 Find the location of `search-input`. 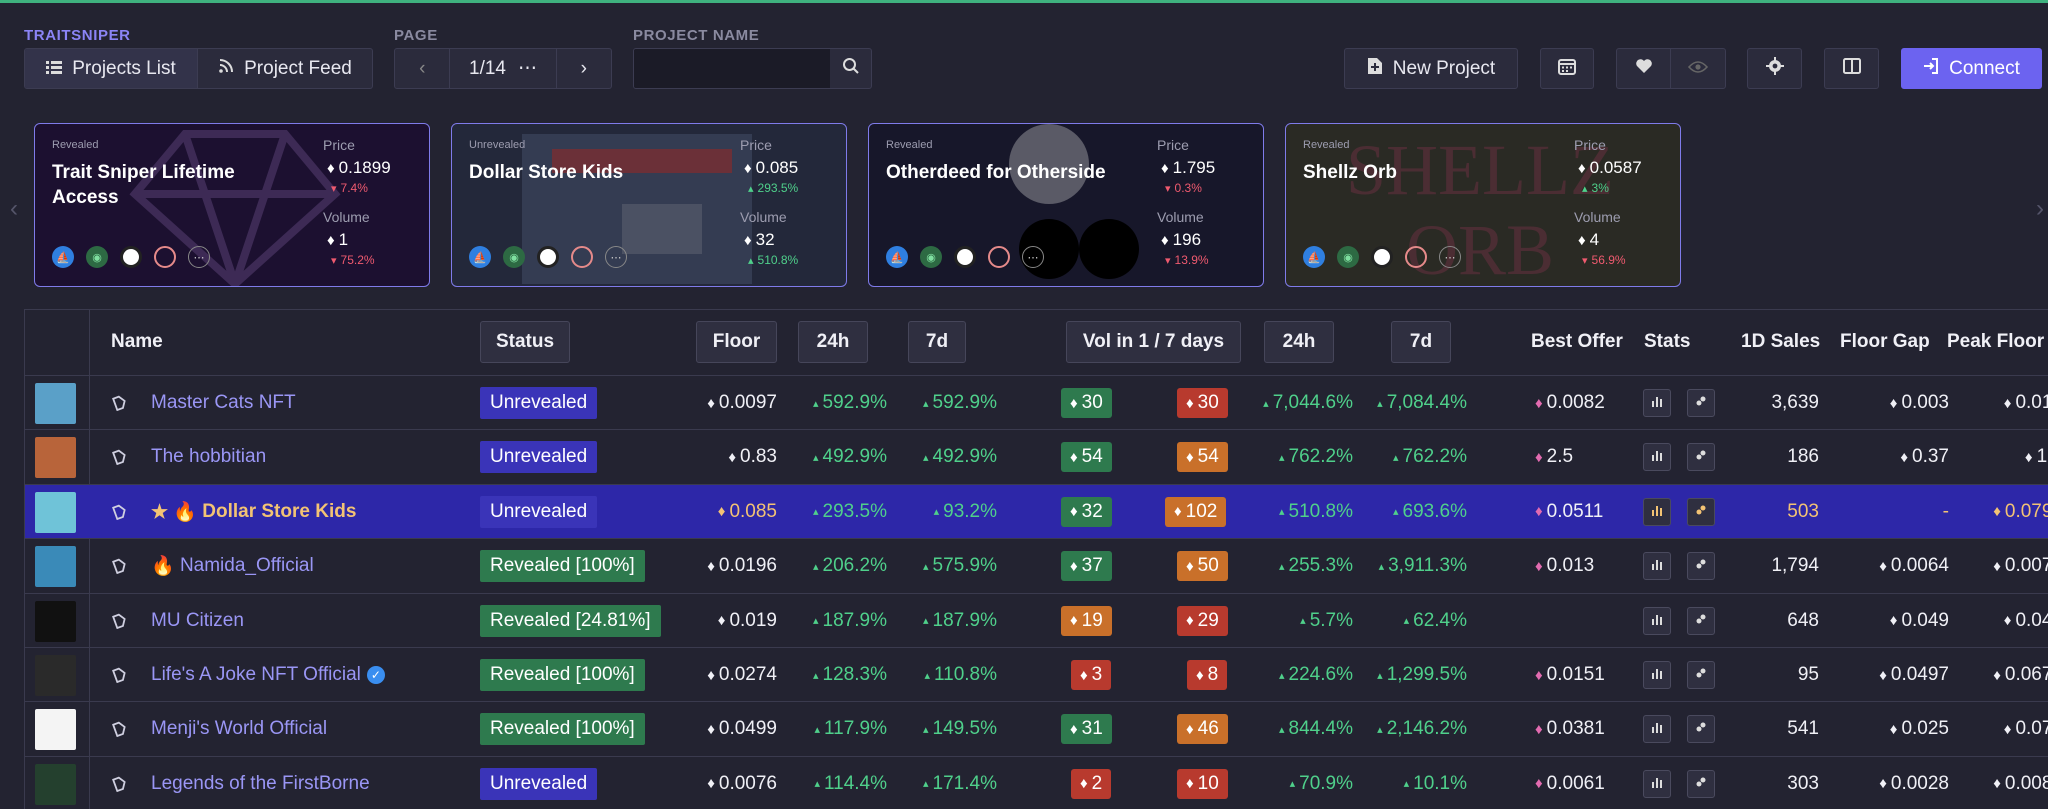

search-input is located at coordinates (732, 68).